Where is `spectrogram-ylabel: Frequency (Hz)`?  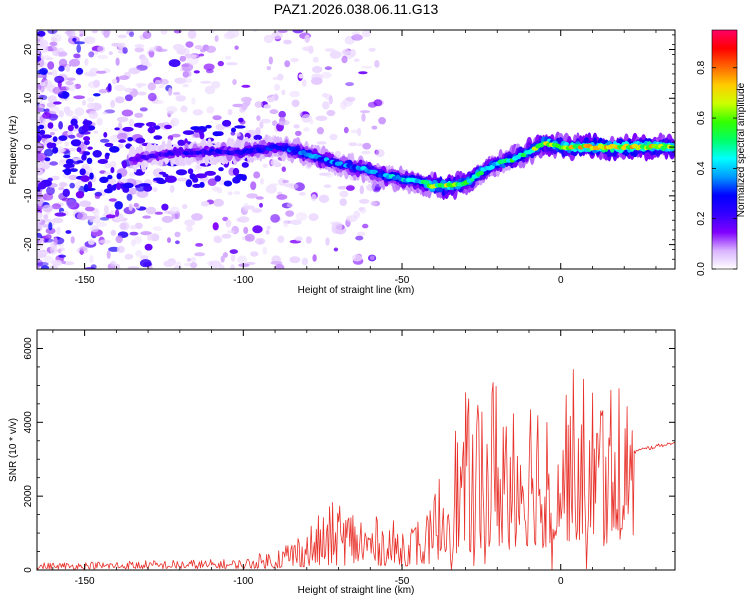 spectrogram-ylabel: Frequency (Hz) is located at coordinates (13, 150).